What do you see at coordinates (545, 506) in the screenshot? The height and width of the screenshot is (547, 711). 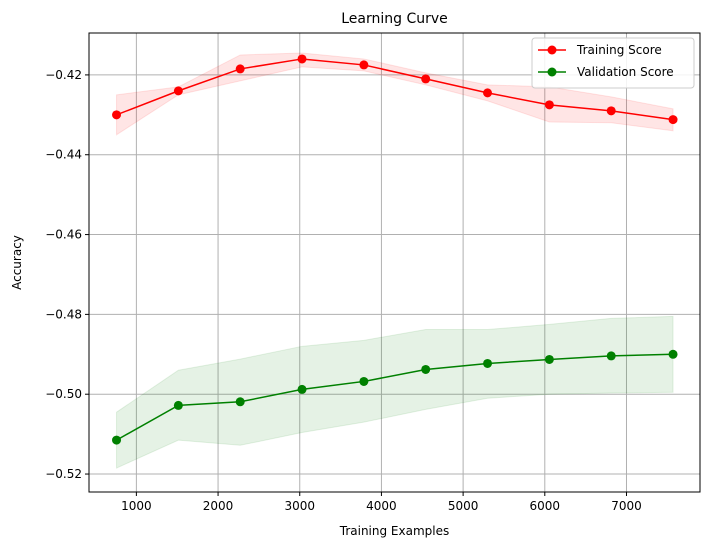 I see `x-tick-label: 6000` at bounding box center [545, 506].